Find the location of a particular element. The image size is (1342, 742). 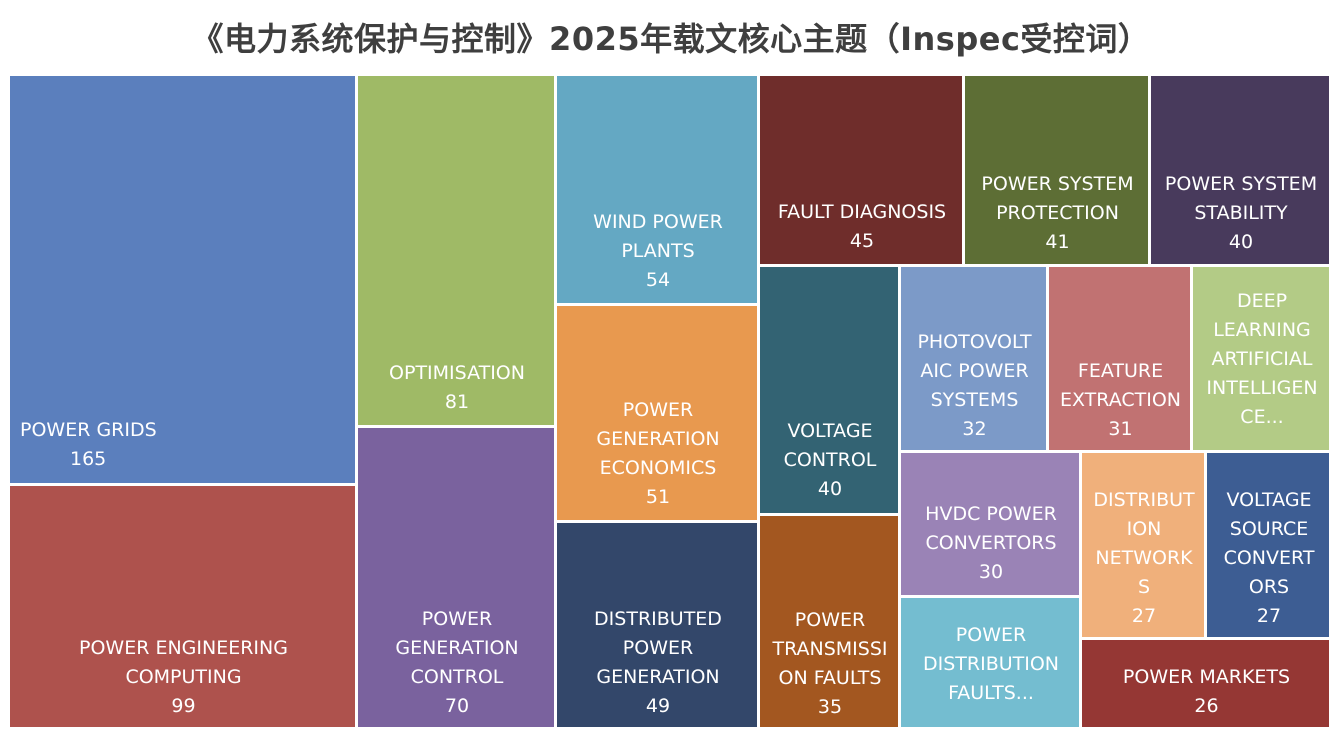

treemap-cell: VOLTAGE CONTROL 40 is located at coordinates (830, 391).